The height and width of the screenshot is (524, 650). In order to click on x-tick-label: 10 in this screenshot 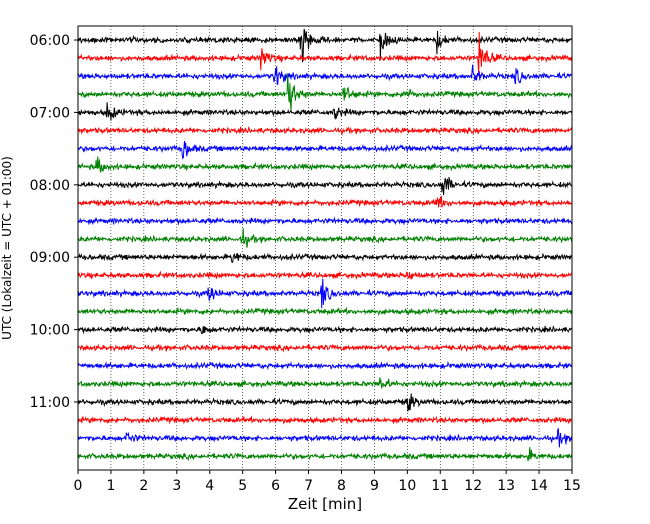, I will do `click(407, 486)`.